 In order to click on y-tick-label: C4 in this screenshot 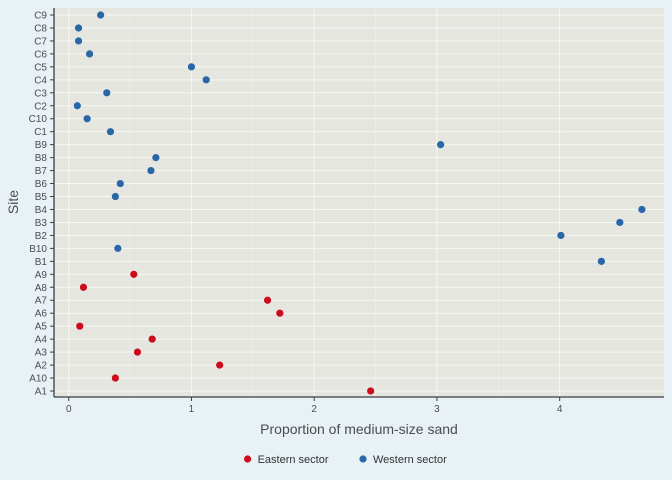, I will do `click(40, 80)`.